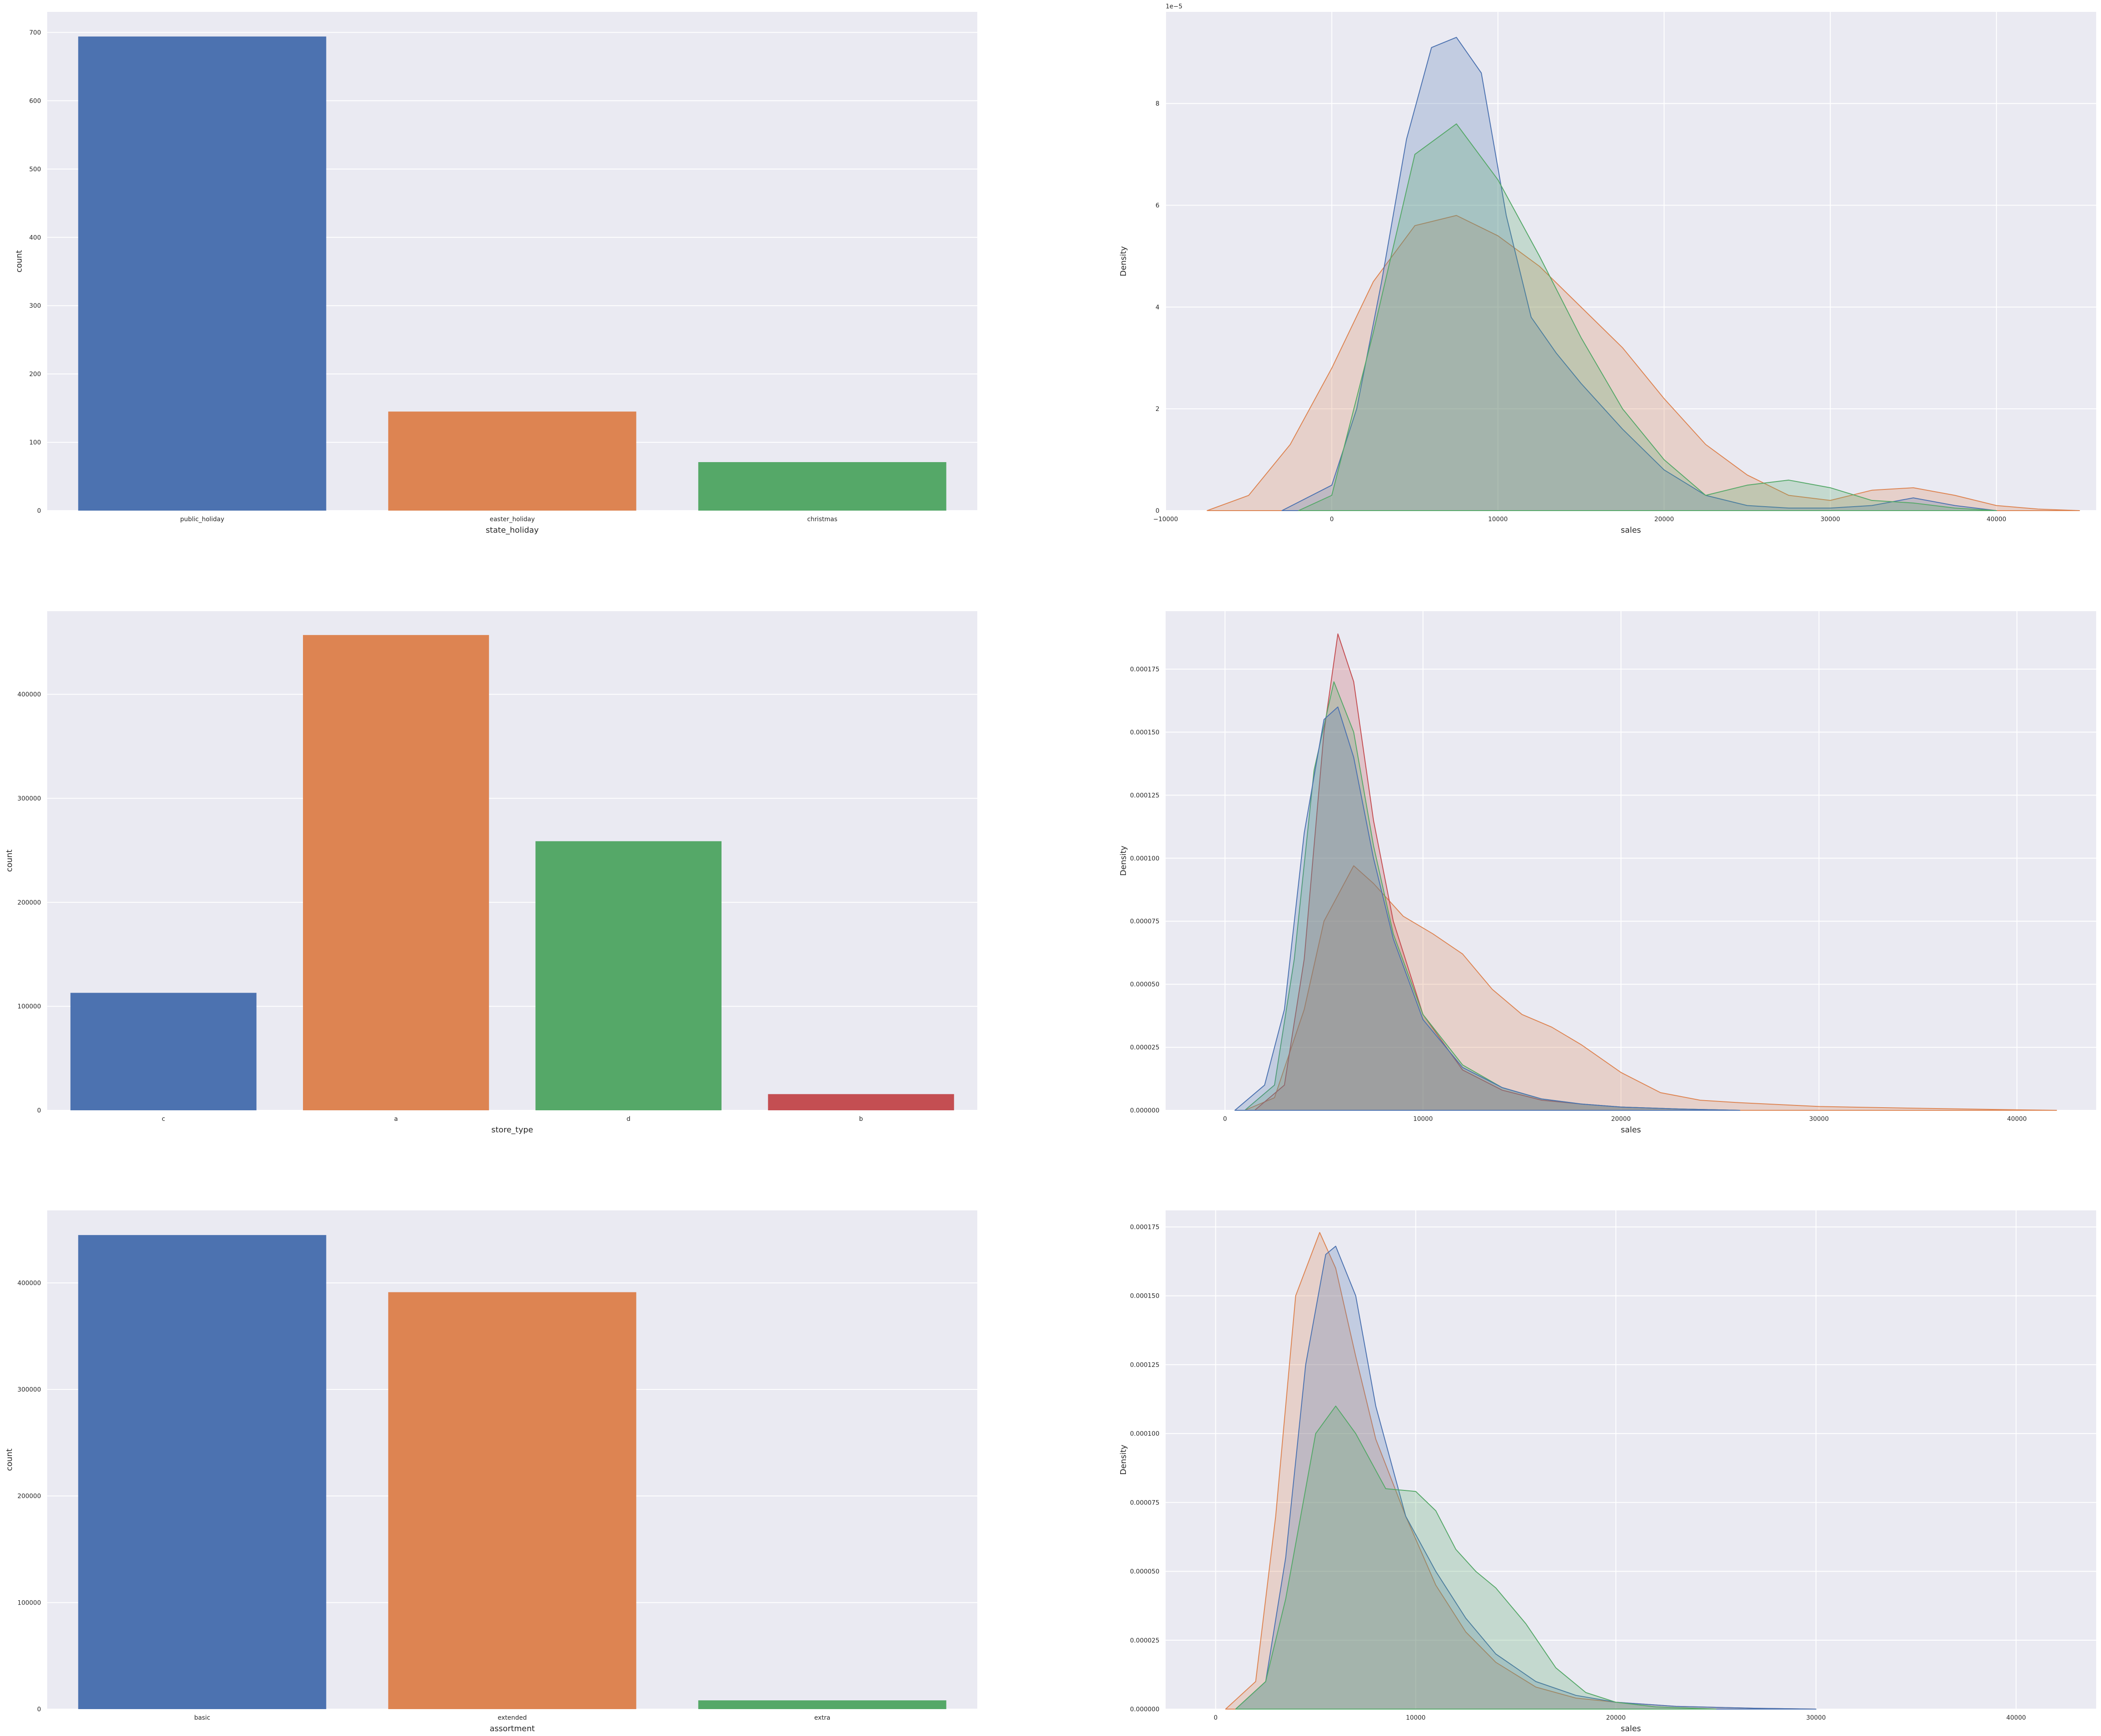 The width and height of the screenshot is (2101, 1736). Describe the element at coordinates (396, 1119) in the screenshot. I see `x-tick-label: a` at that location.